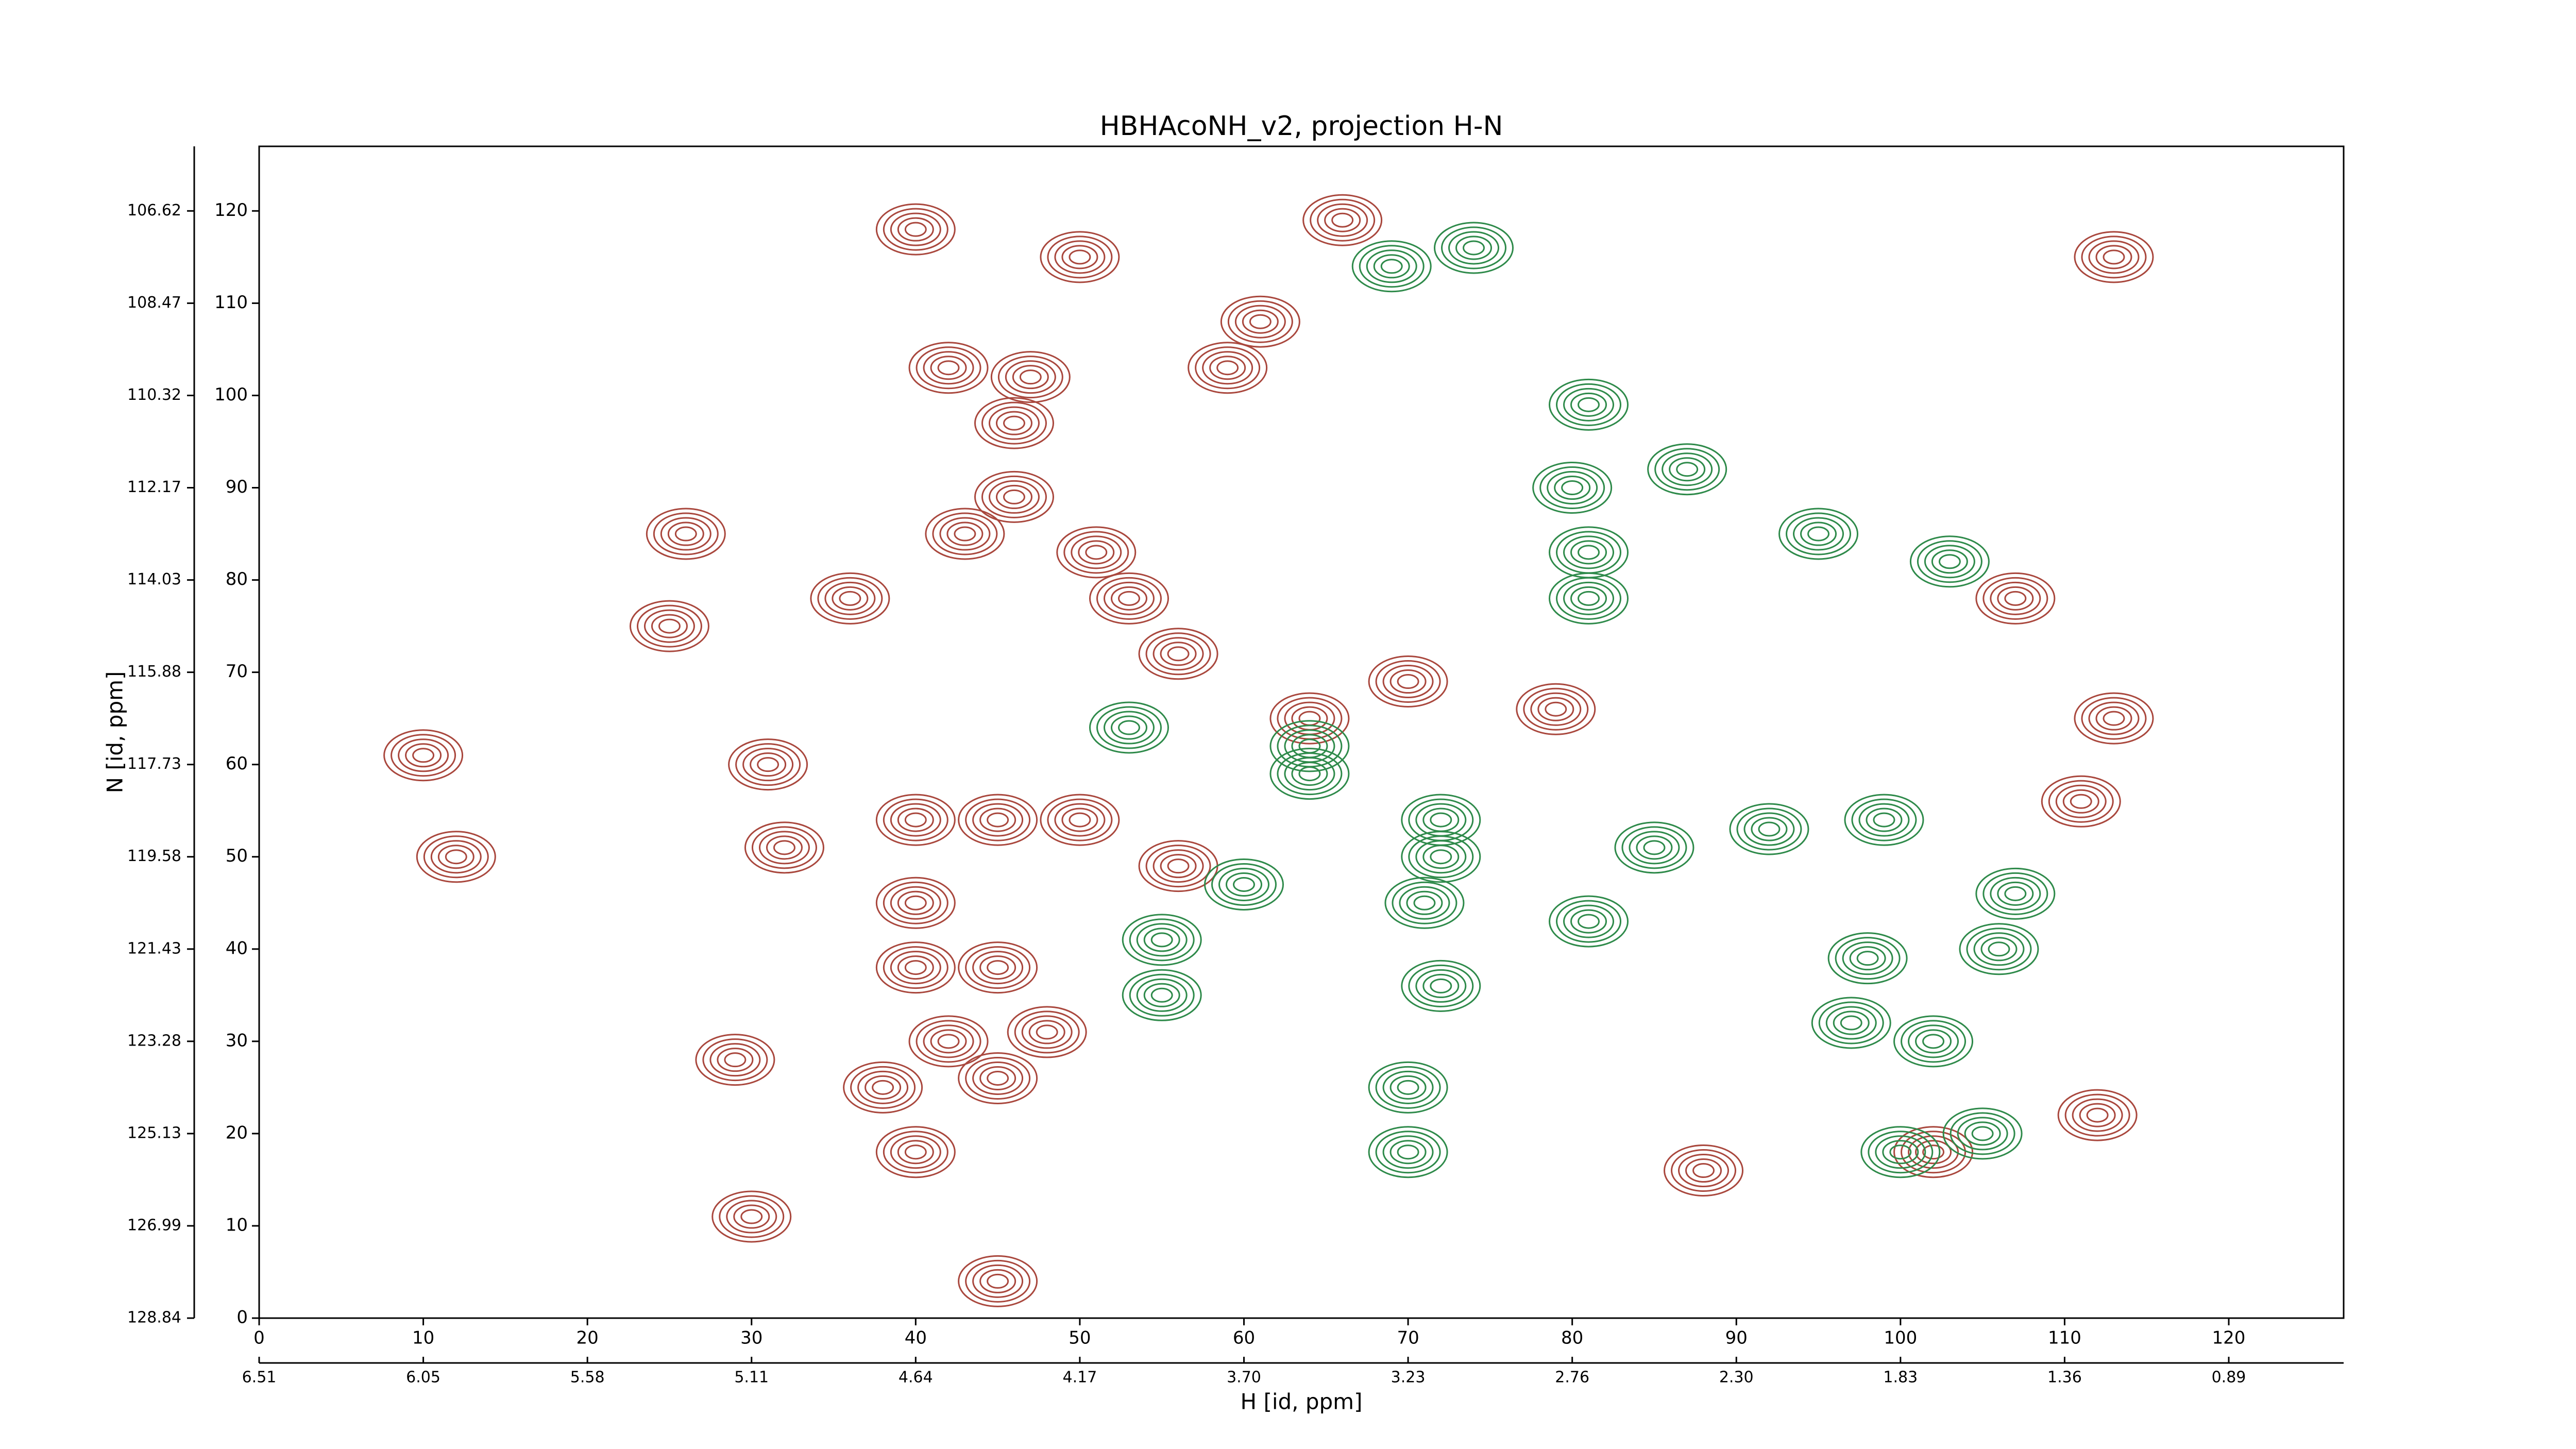  I want to click on x-tick-label: 100, so click(1900, 1338).